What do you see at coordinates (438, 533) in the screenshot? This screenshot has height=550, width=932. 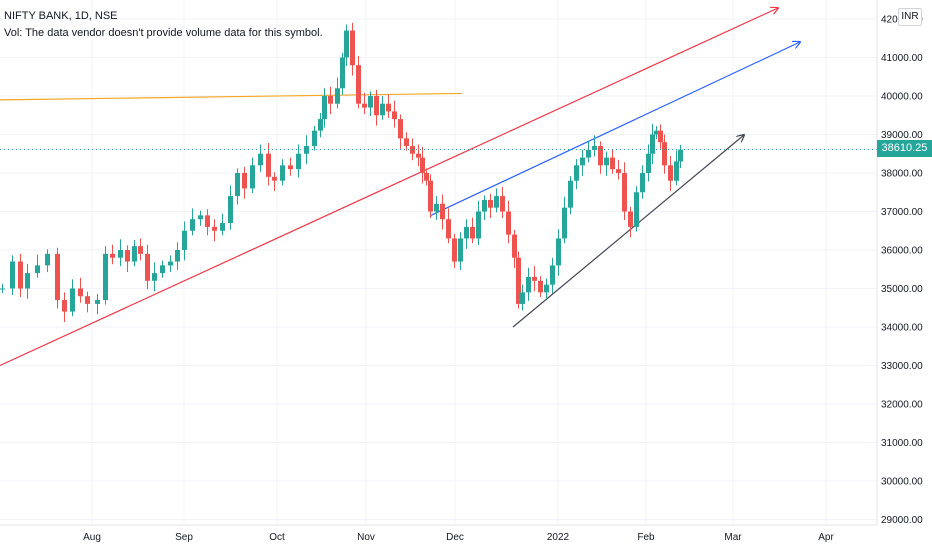 I see `time-axis: Aug Sep Oct Nov Dec 2022 Feb Mar Apr` at bounding box center [438, 533].